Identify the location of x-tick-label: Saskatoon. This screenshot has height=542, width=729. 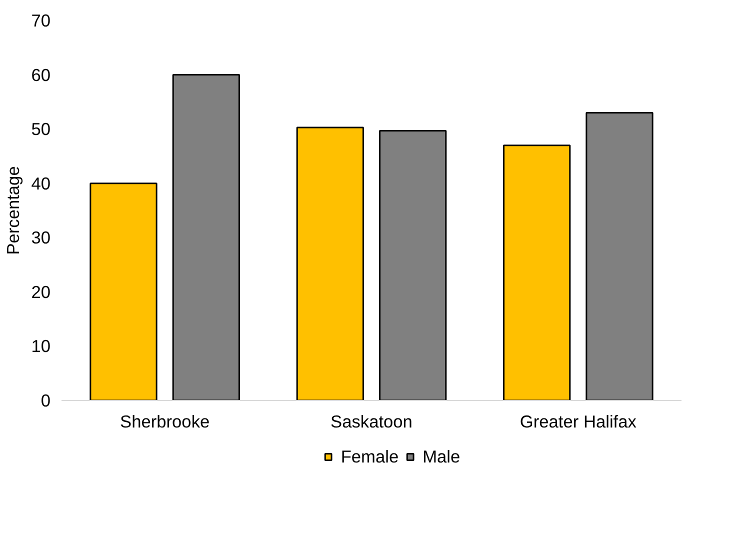
(371, 422).